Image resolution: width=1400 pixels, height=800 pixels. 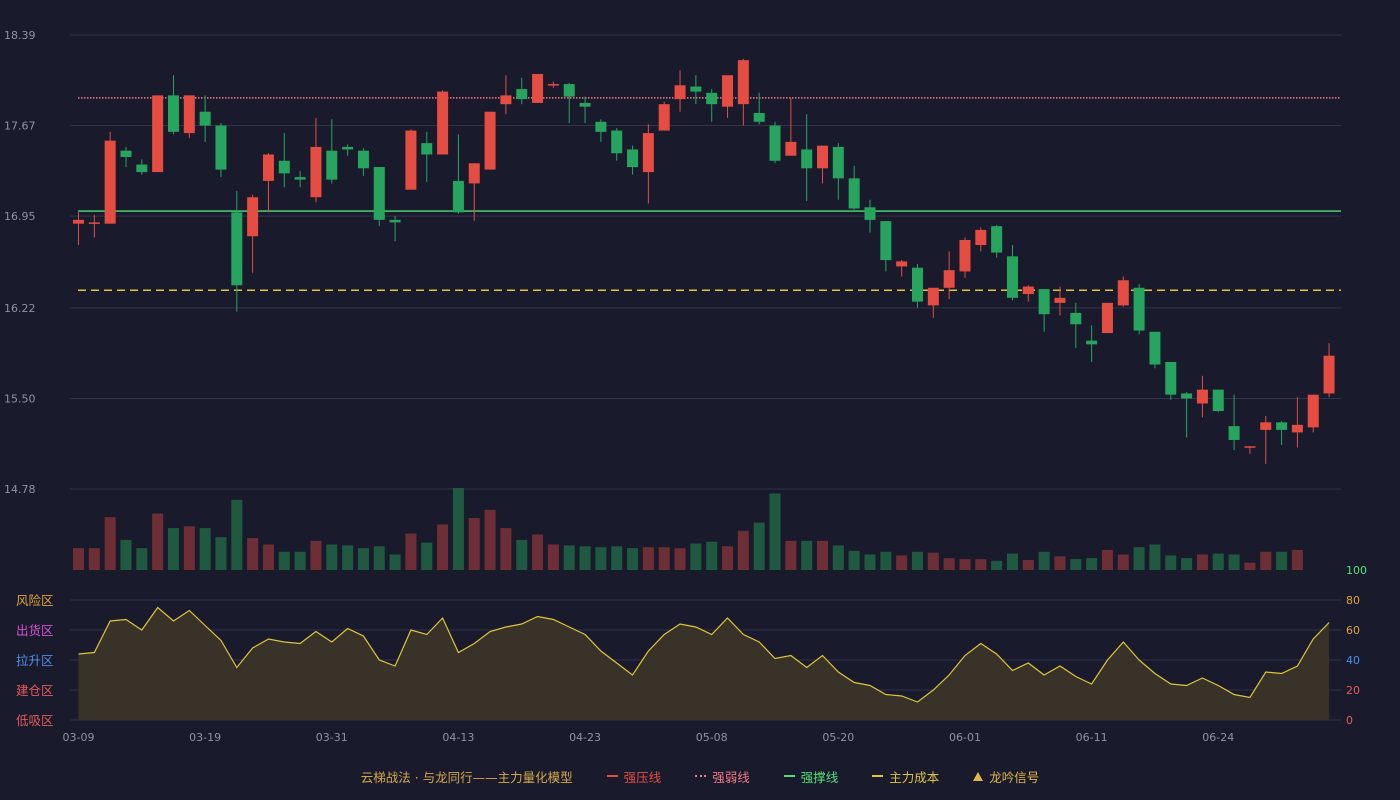 What do you see at coordinates (20, 398) in the screenshot?
I see `price-tick-label: 15.50` at bounding box center [20, 398].